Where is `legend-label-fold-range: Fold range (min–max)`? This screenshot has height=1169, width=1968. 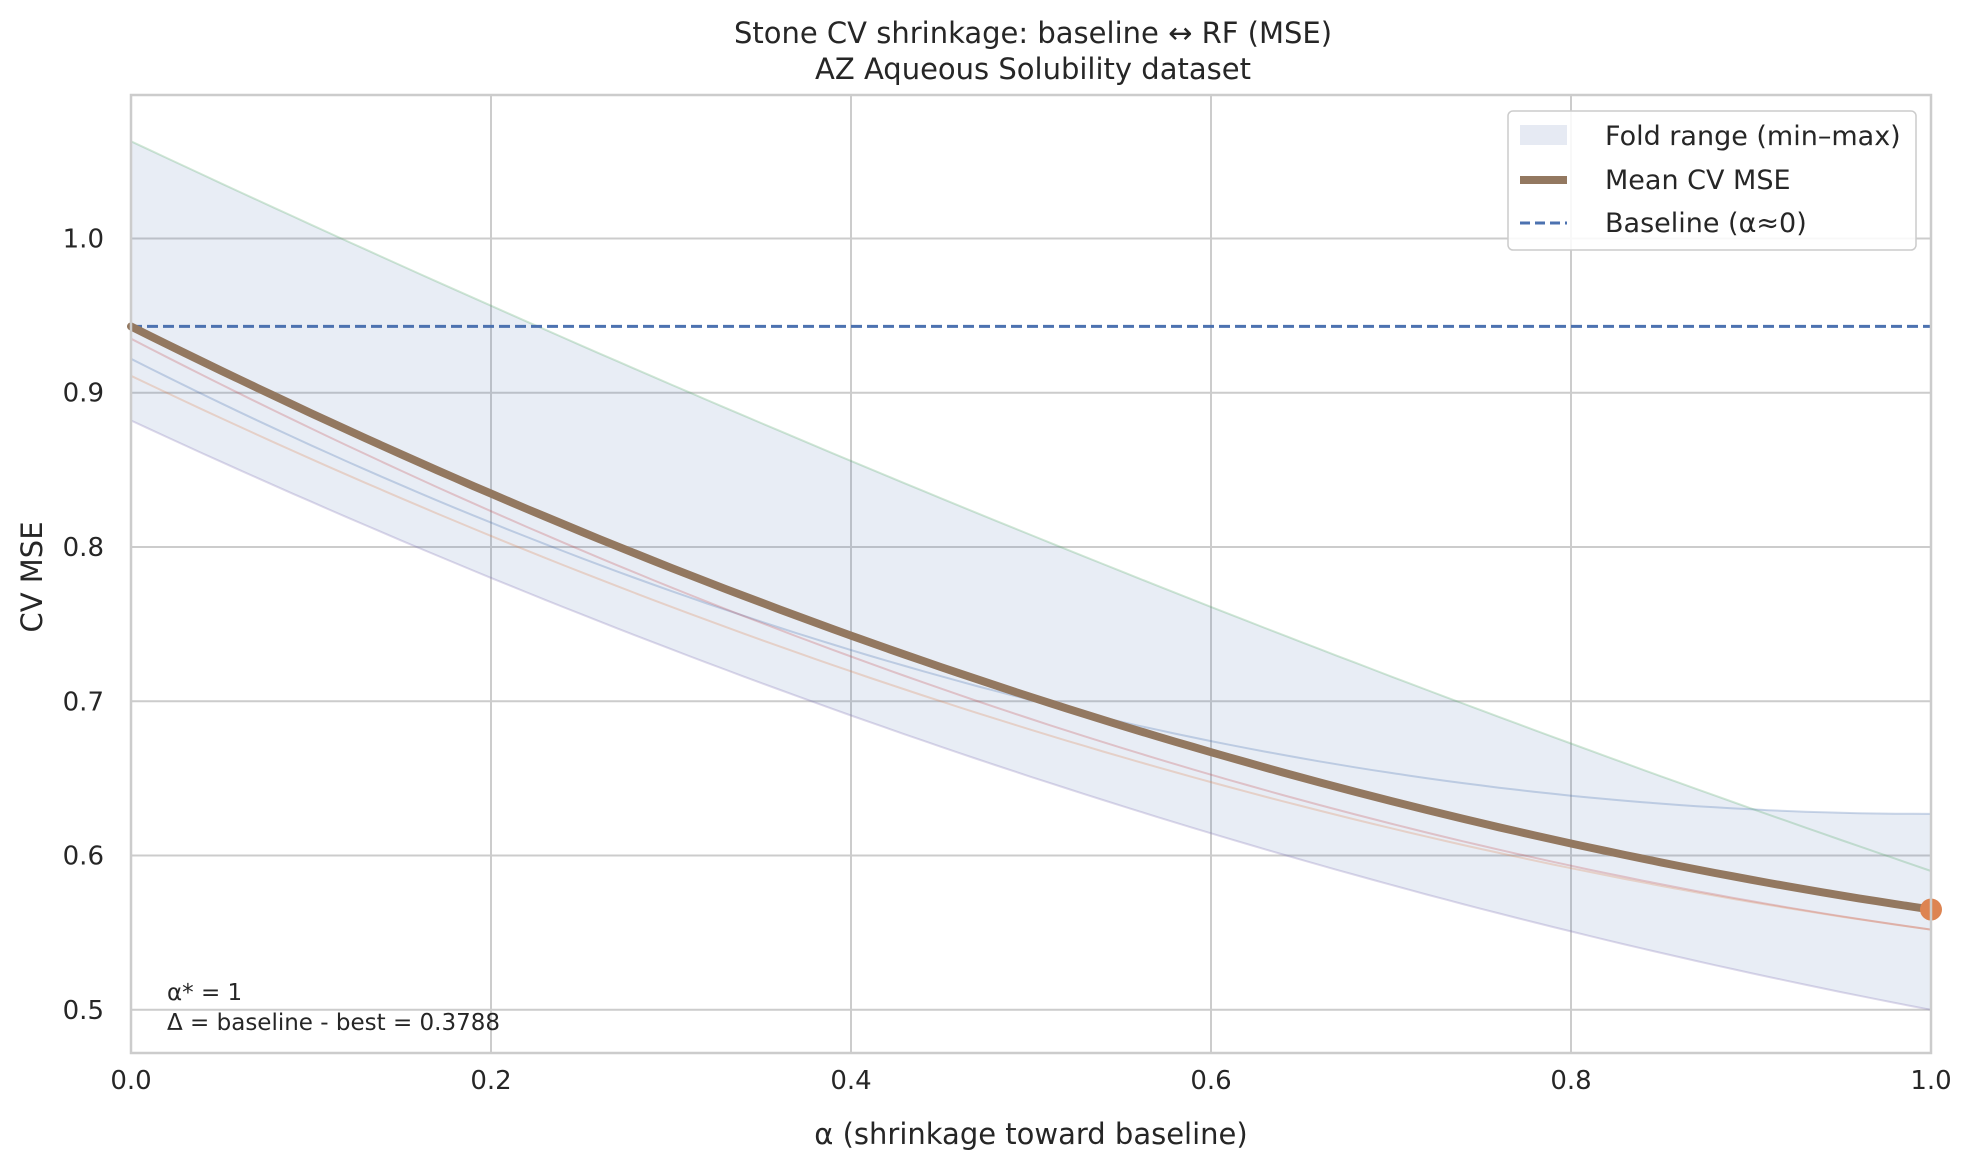 legend-label-fold-range: Fold range (min–max) is located at coordinates (1753, 136).